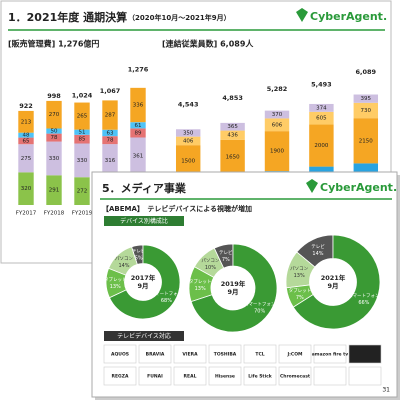  Describe the element at coordinates (138, 133) in the screenshot. I see `segment-label: 89` at that location.